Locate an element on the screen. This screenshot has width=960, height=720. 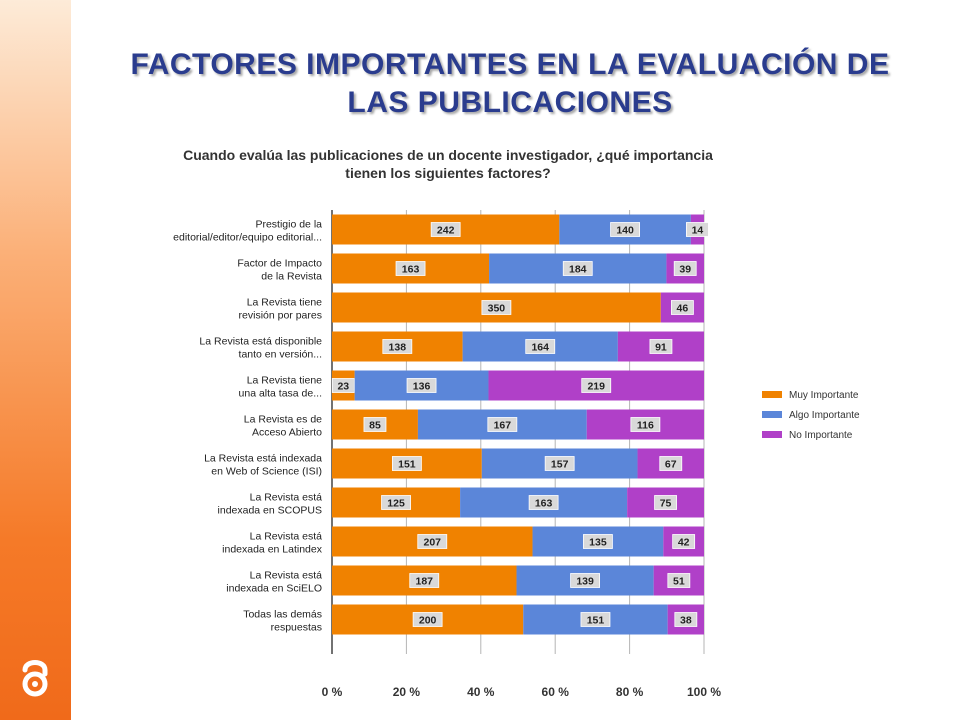
open-access-icon is located at coordinates (35, 678).